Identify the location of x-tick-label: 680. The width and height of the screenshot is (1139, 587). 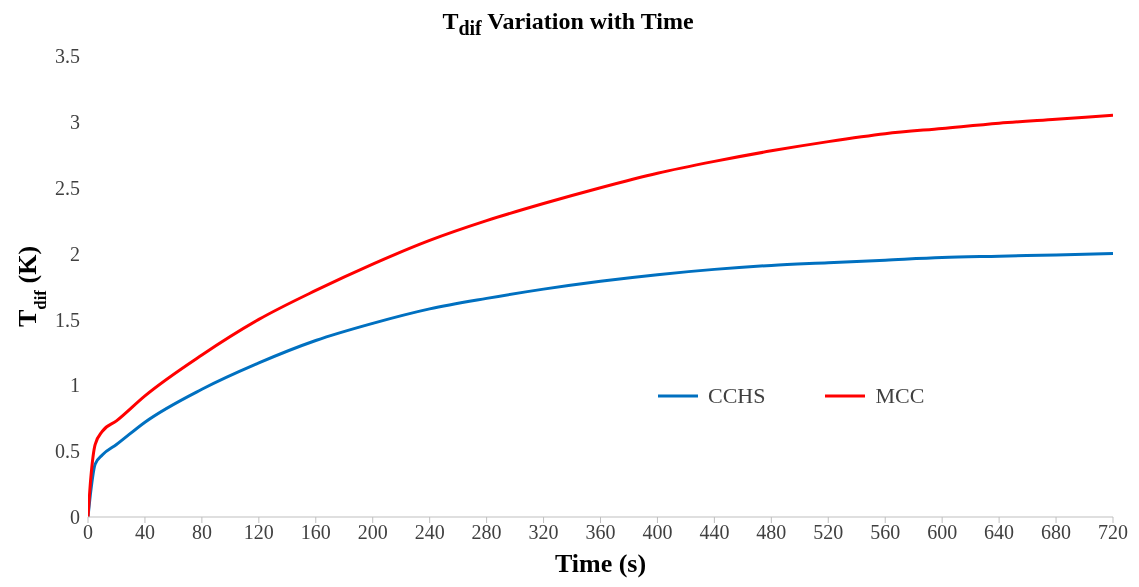
(1056, 532).